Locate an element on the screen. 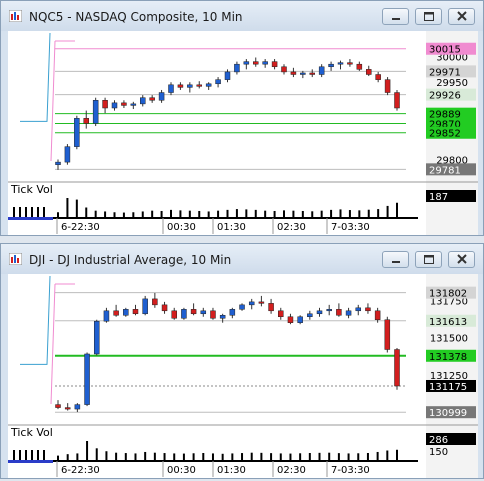 This screenshot has height=481, width=484. price-badge-label: 29852 is located at coordinates (445, 134).